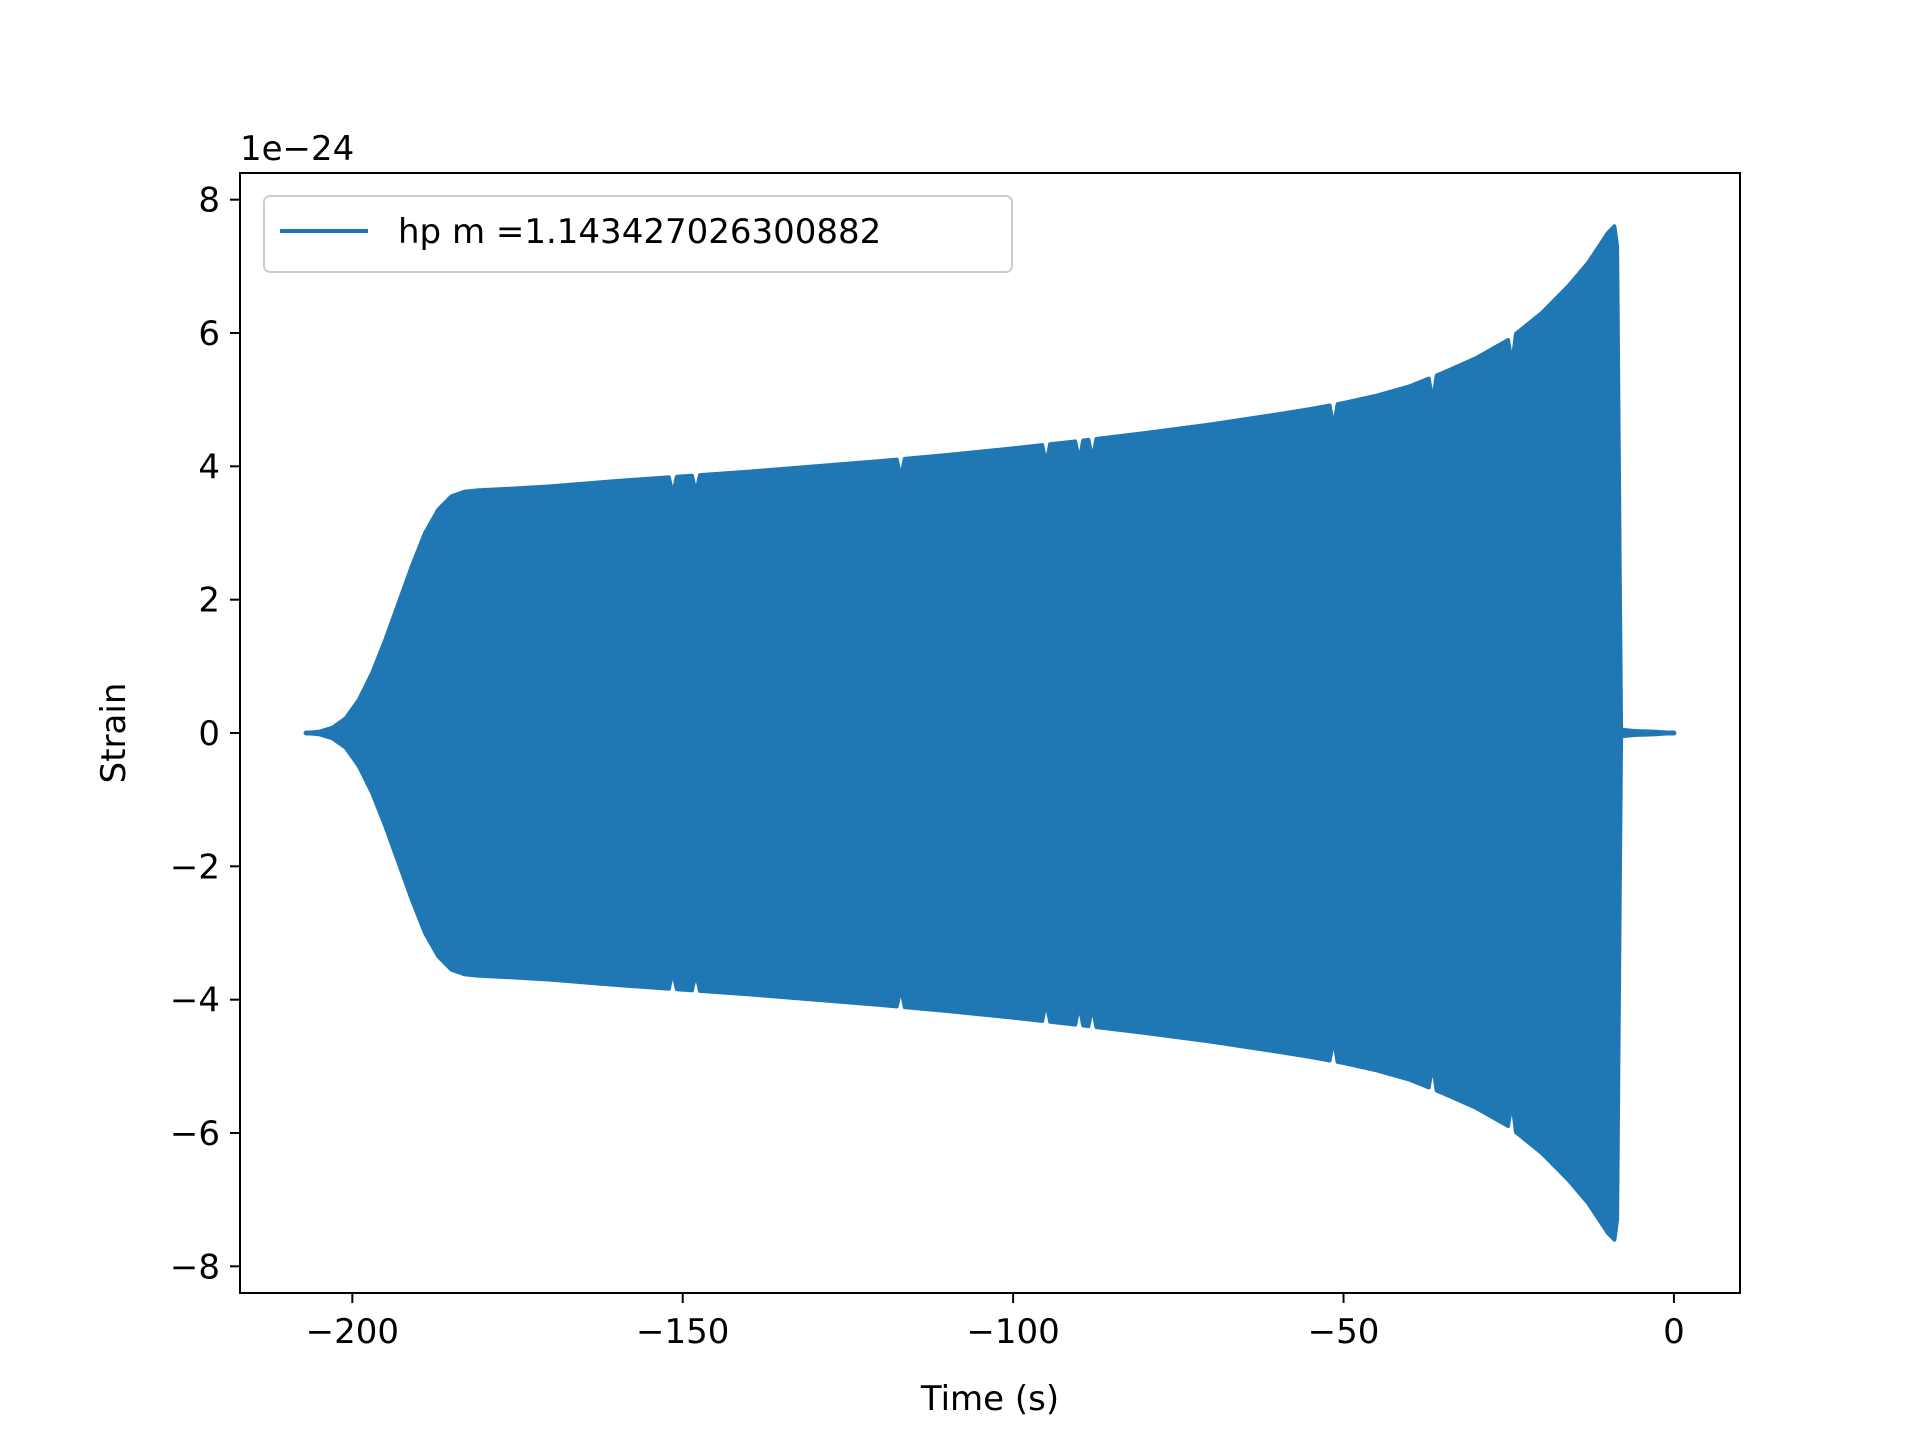 This screenshot has width=1920, height=1440. I want to click on y-tick-label: 8, so click(209, 201).